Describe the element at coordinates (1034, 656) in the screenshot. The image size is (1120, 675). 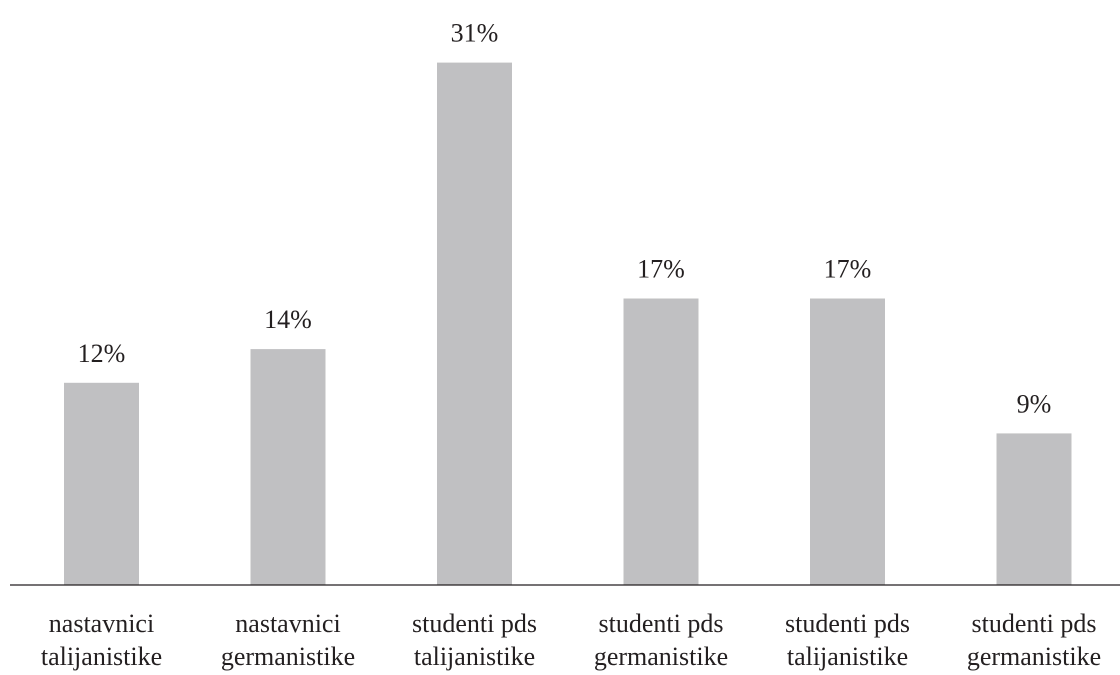
I see `x-tick-label-6-line-2: germanistike` at that location.